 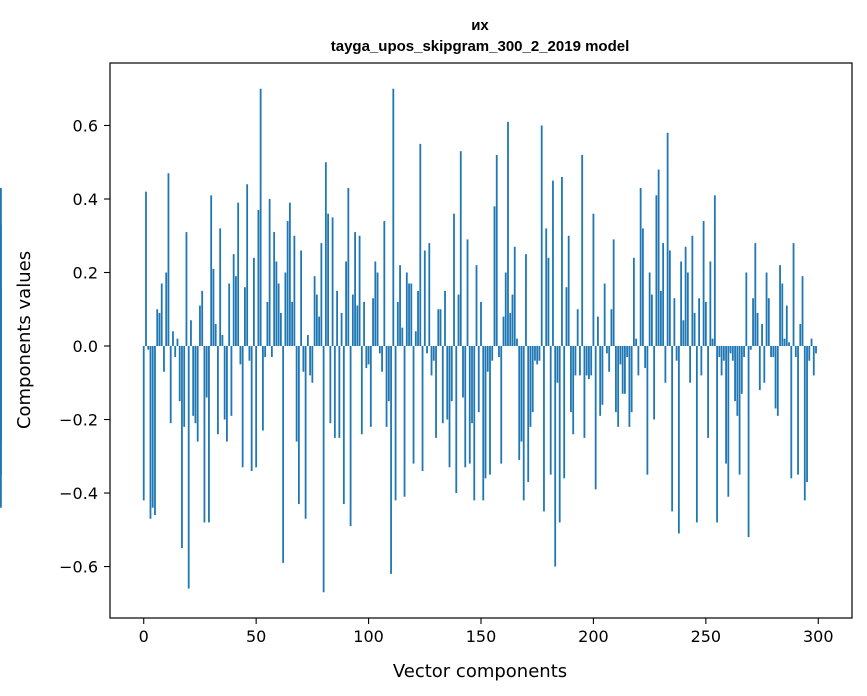 What do you see at coordinates (256, 636) in the screenshot?
I see `x-tick-label: 50` at bounding box center [256, 636].